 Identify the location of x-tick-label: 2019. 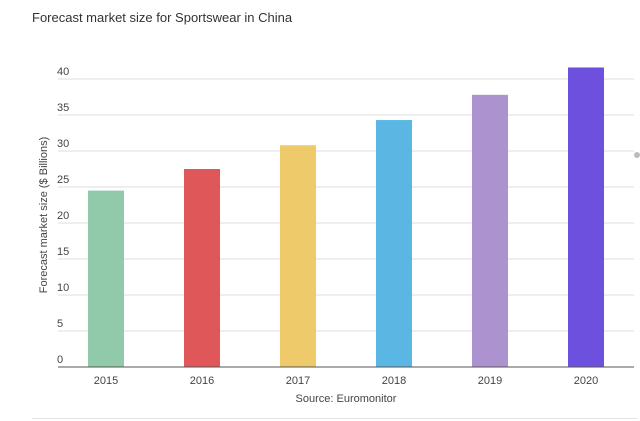
(490, 381).